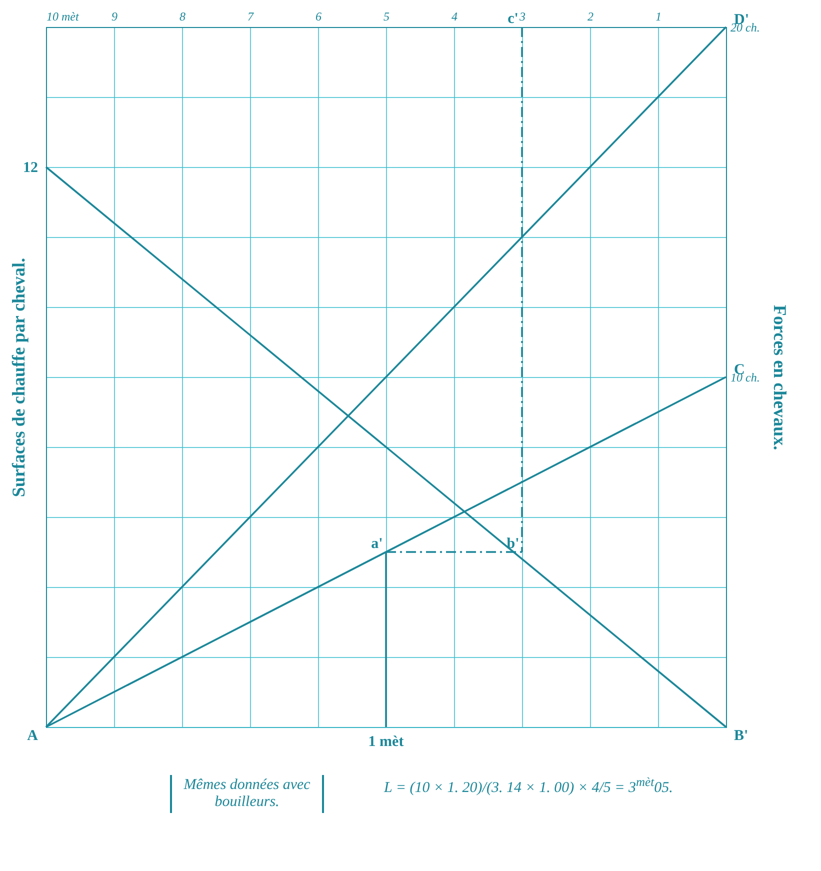 The height and width of the screenshot is (871, 821). Describe the element at coordinates (319, 17) in the screenshot. I see `x-tick-label: 6` at that location.